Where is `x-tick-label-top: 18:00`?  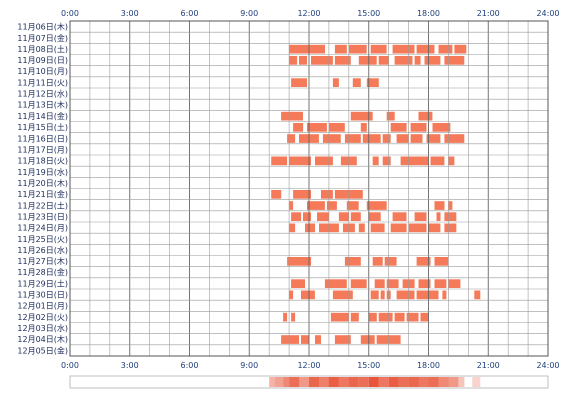 x-tick-label-top: 18:00 is located at coordinates (428, 13).